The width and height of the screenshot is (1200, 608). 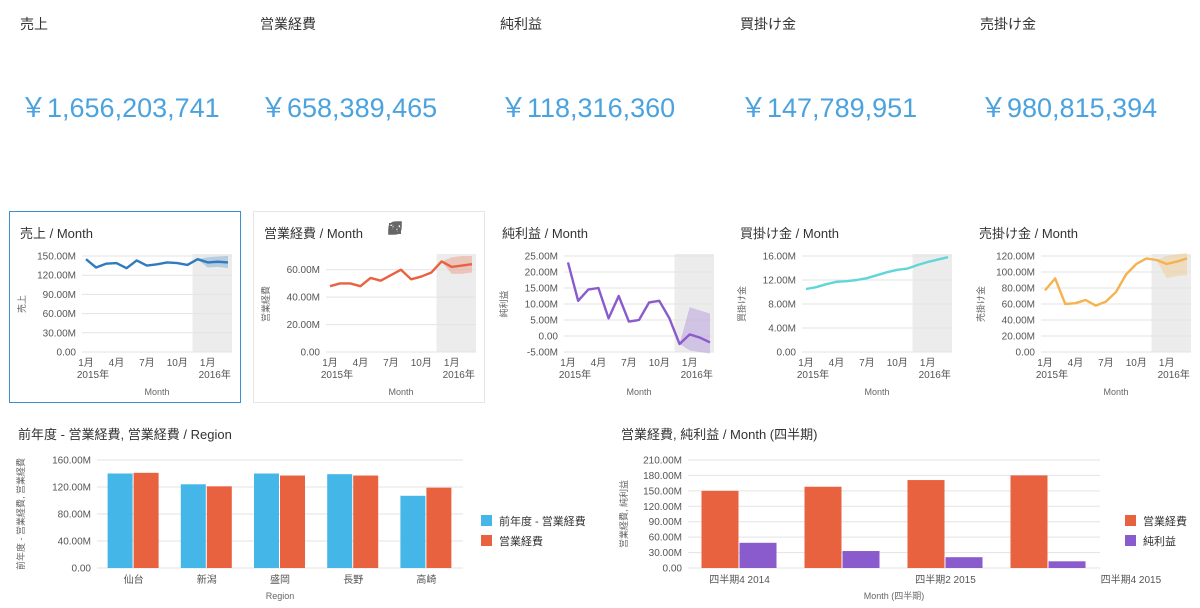 I want to click on kpi-value: ￥1,656,203,741, so click(x=120, y=108).